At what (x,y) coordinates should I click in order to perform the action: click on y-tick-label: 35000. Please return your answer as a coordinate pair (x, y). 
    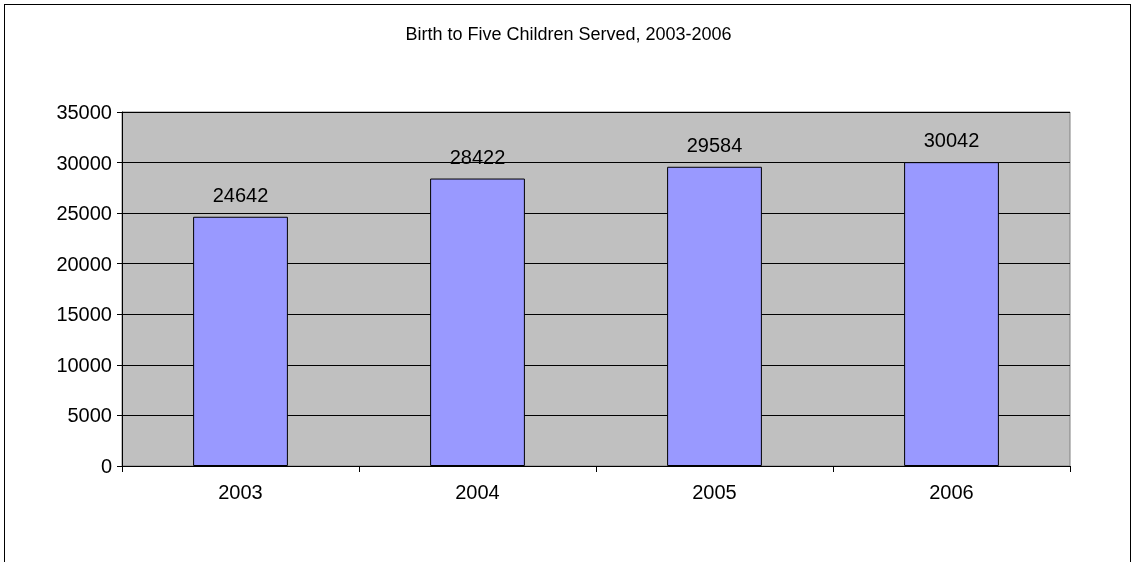
    Looking at the image, I should click on (84, 112).